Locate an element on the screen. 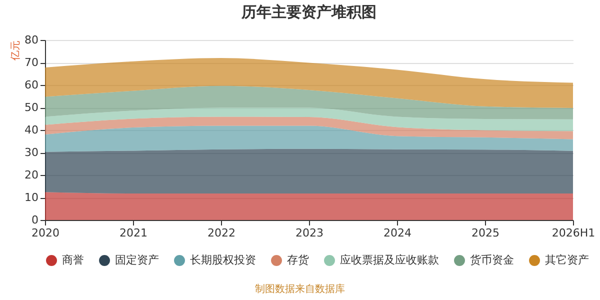 Image resolution: width=600 pixels, height=300 pixels. legend-label: 其它资产 is located at coordinates (567, 260).